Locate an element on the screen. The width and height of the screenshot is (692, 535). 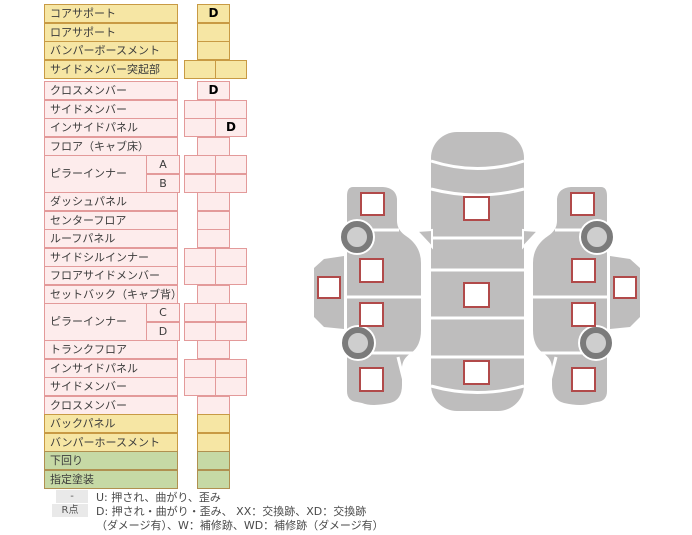
part-label: ルーフパネル is located at coordinates (111, 238).